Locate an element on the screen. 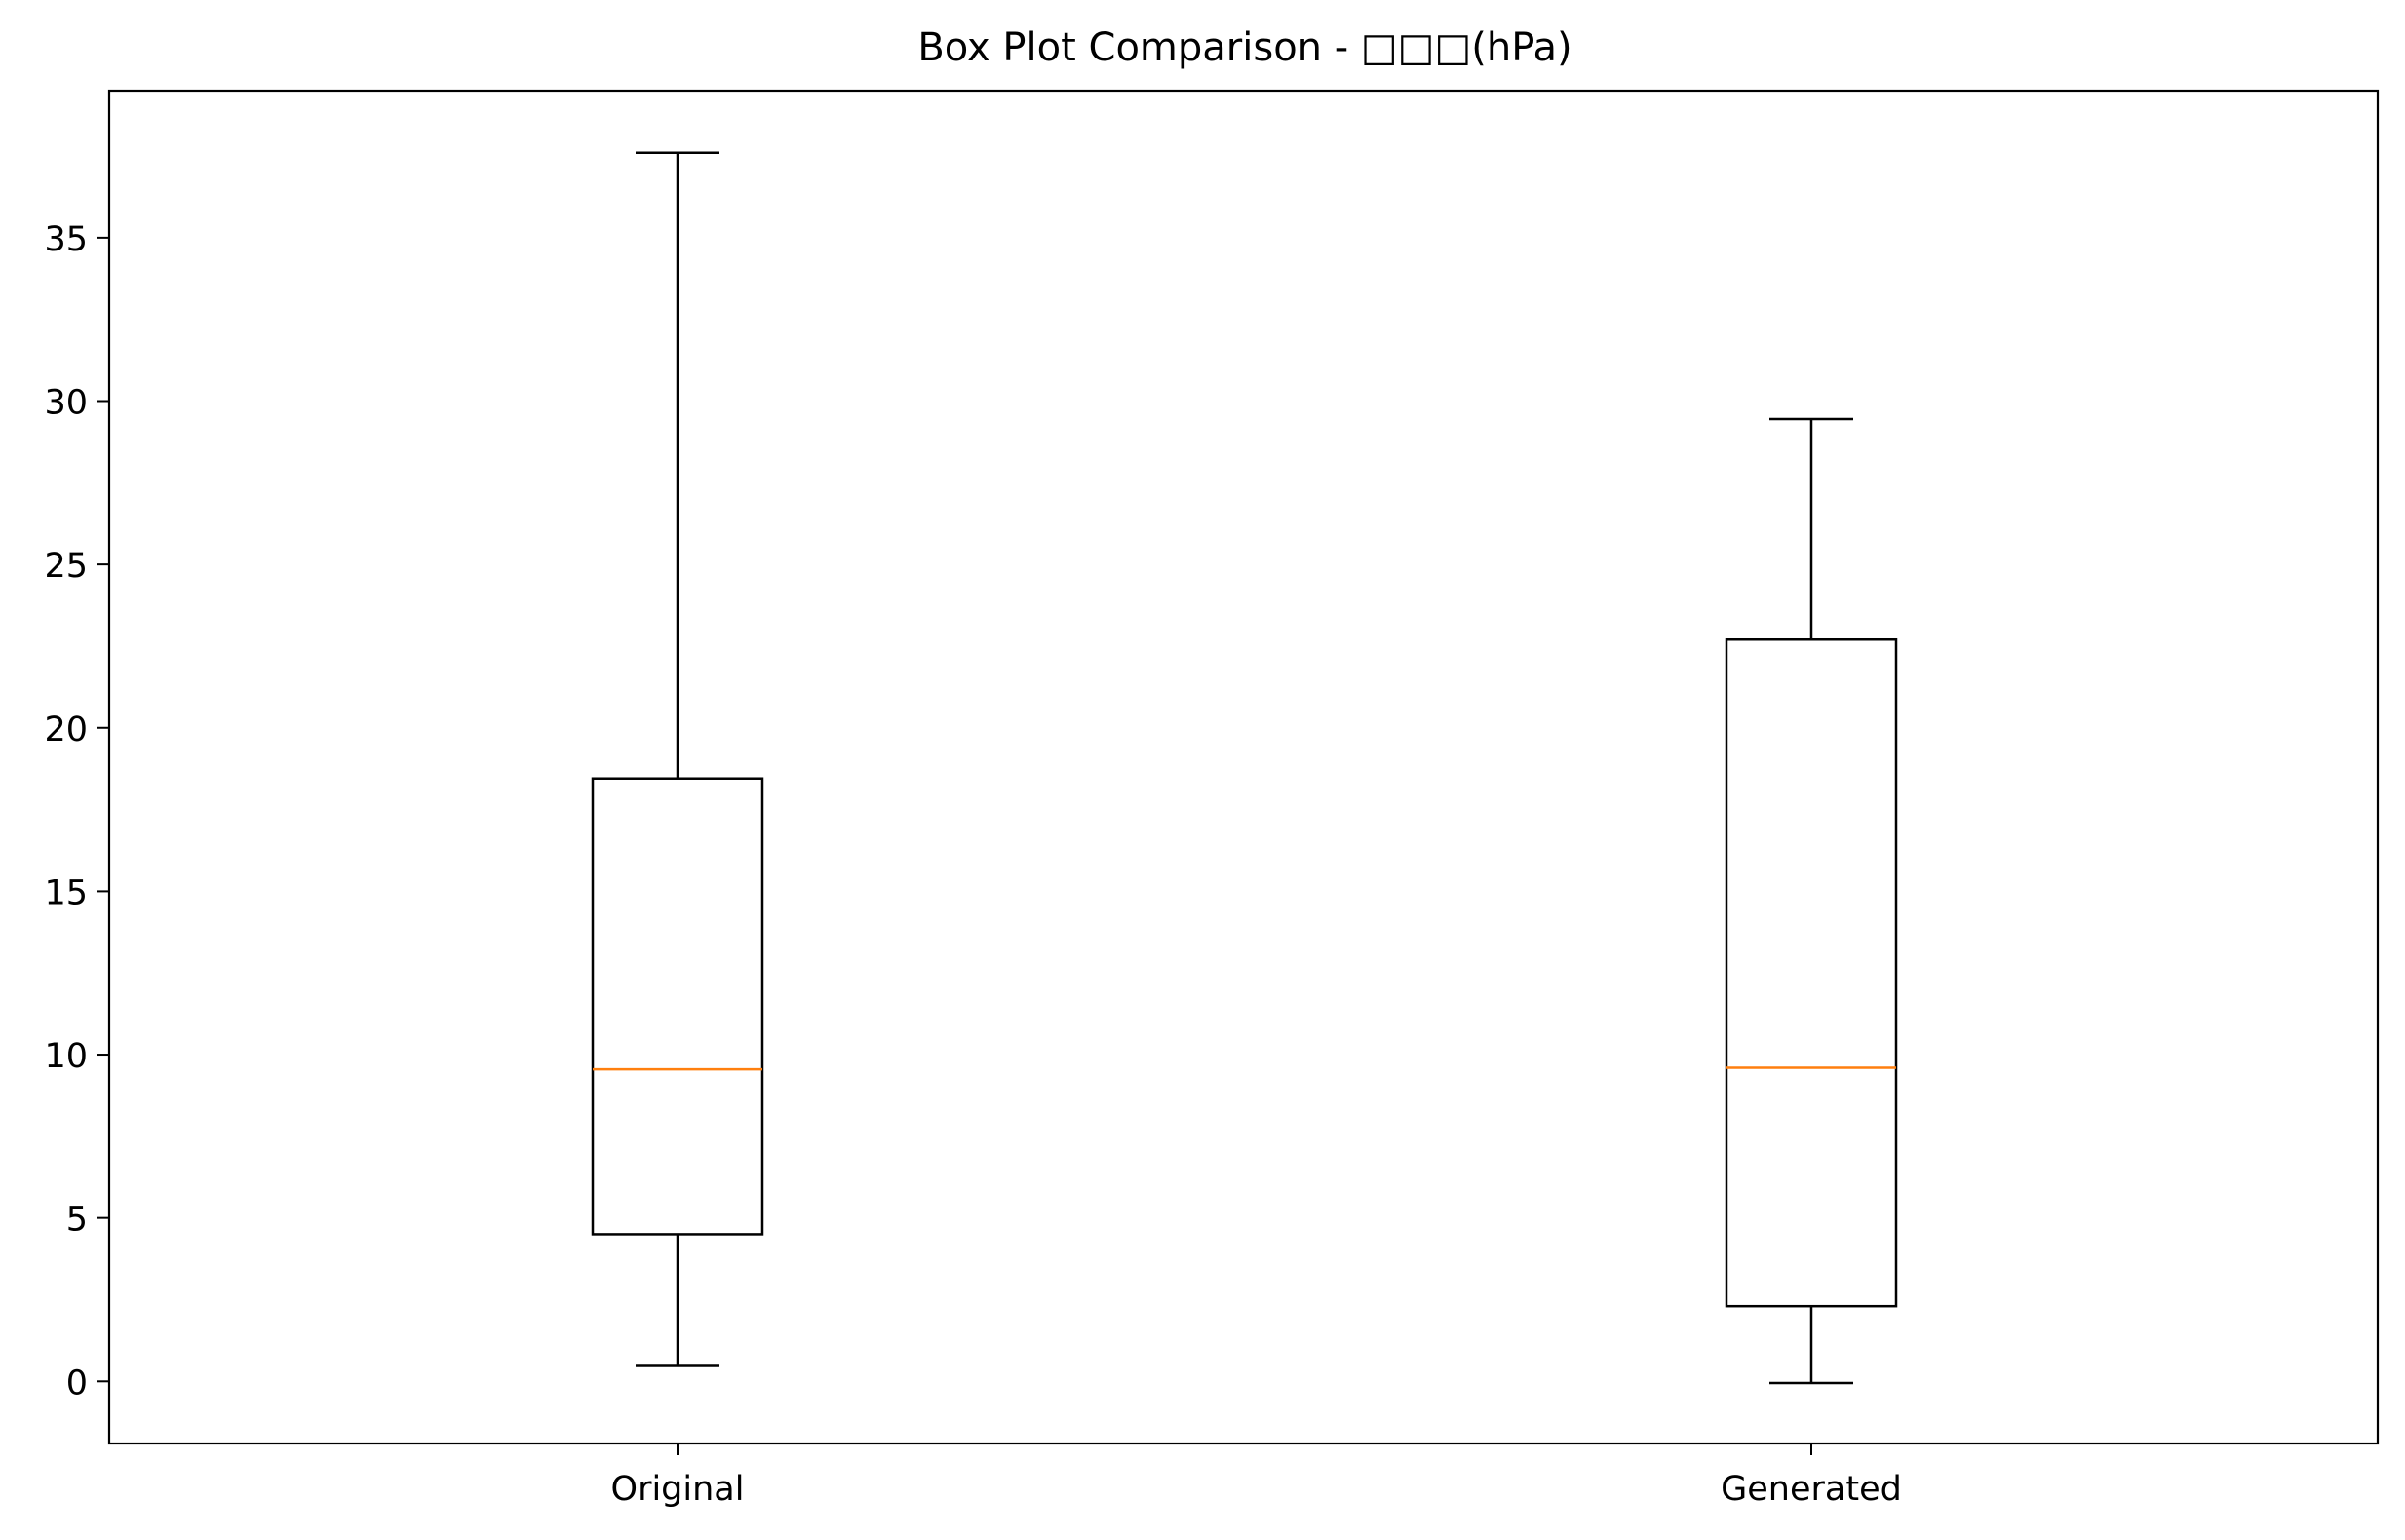 The image size is (2405, 1540). y-tick-label: 0 is located at coordinates (77, 1383).